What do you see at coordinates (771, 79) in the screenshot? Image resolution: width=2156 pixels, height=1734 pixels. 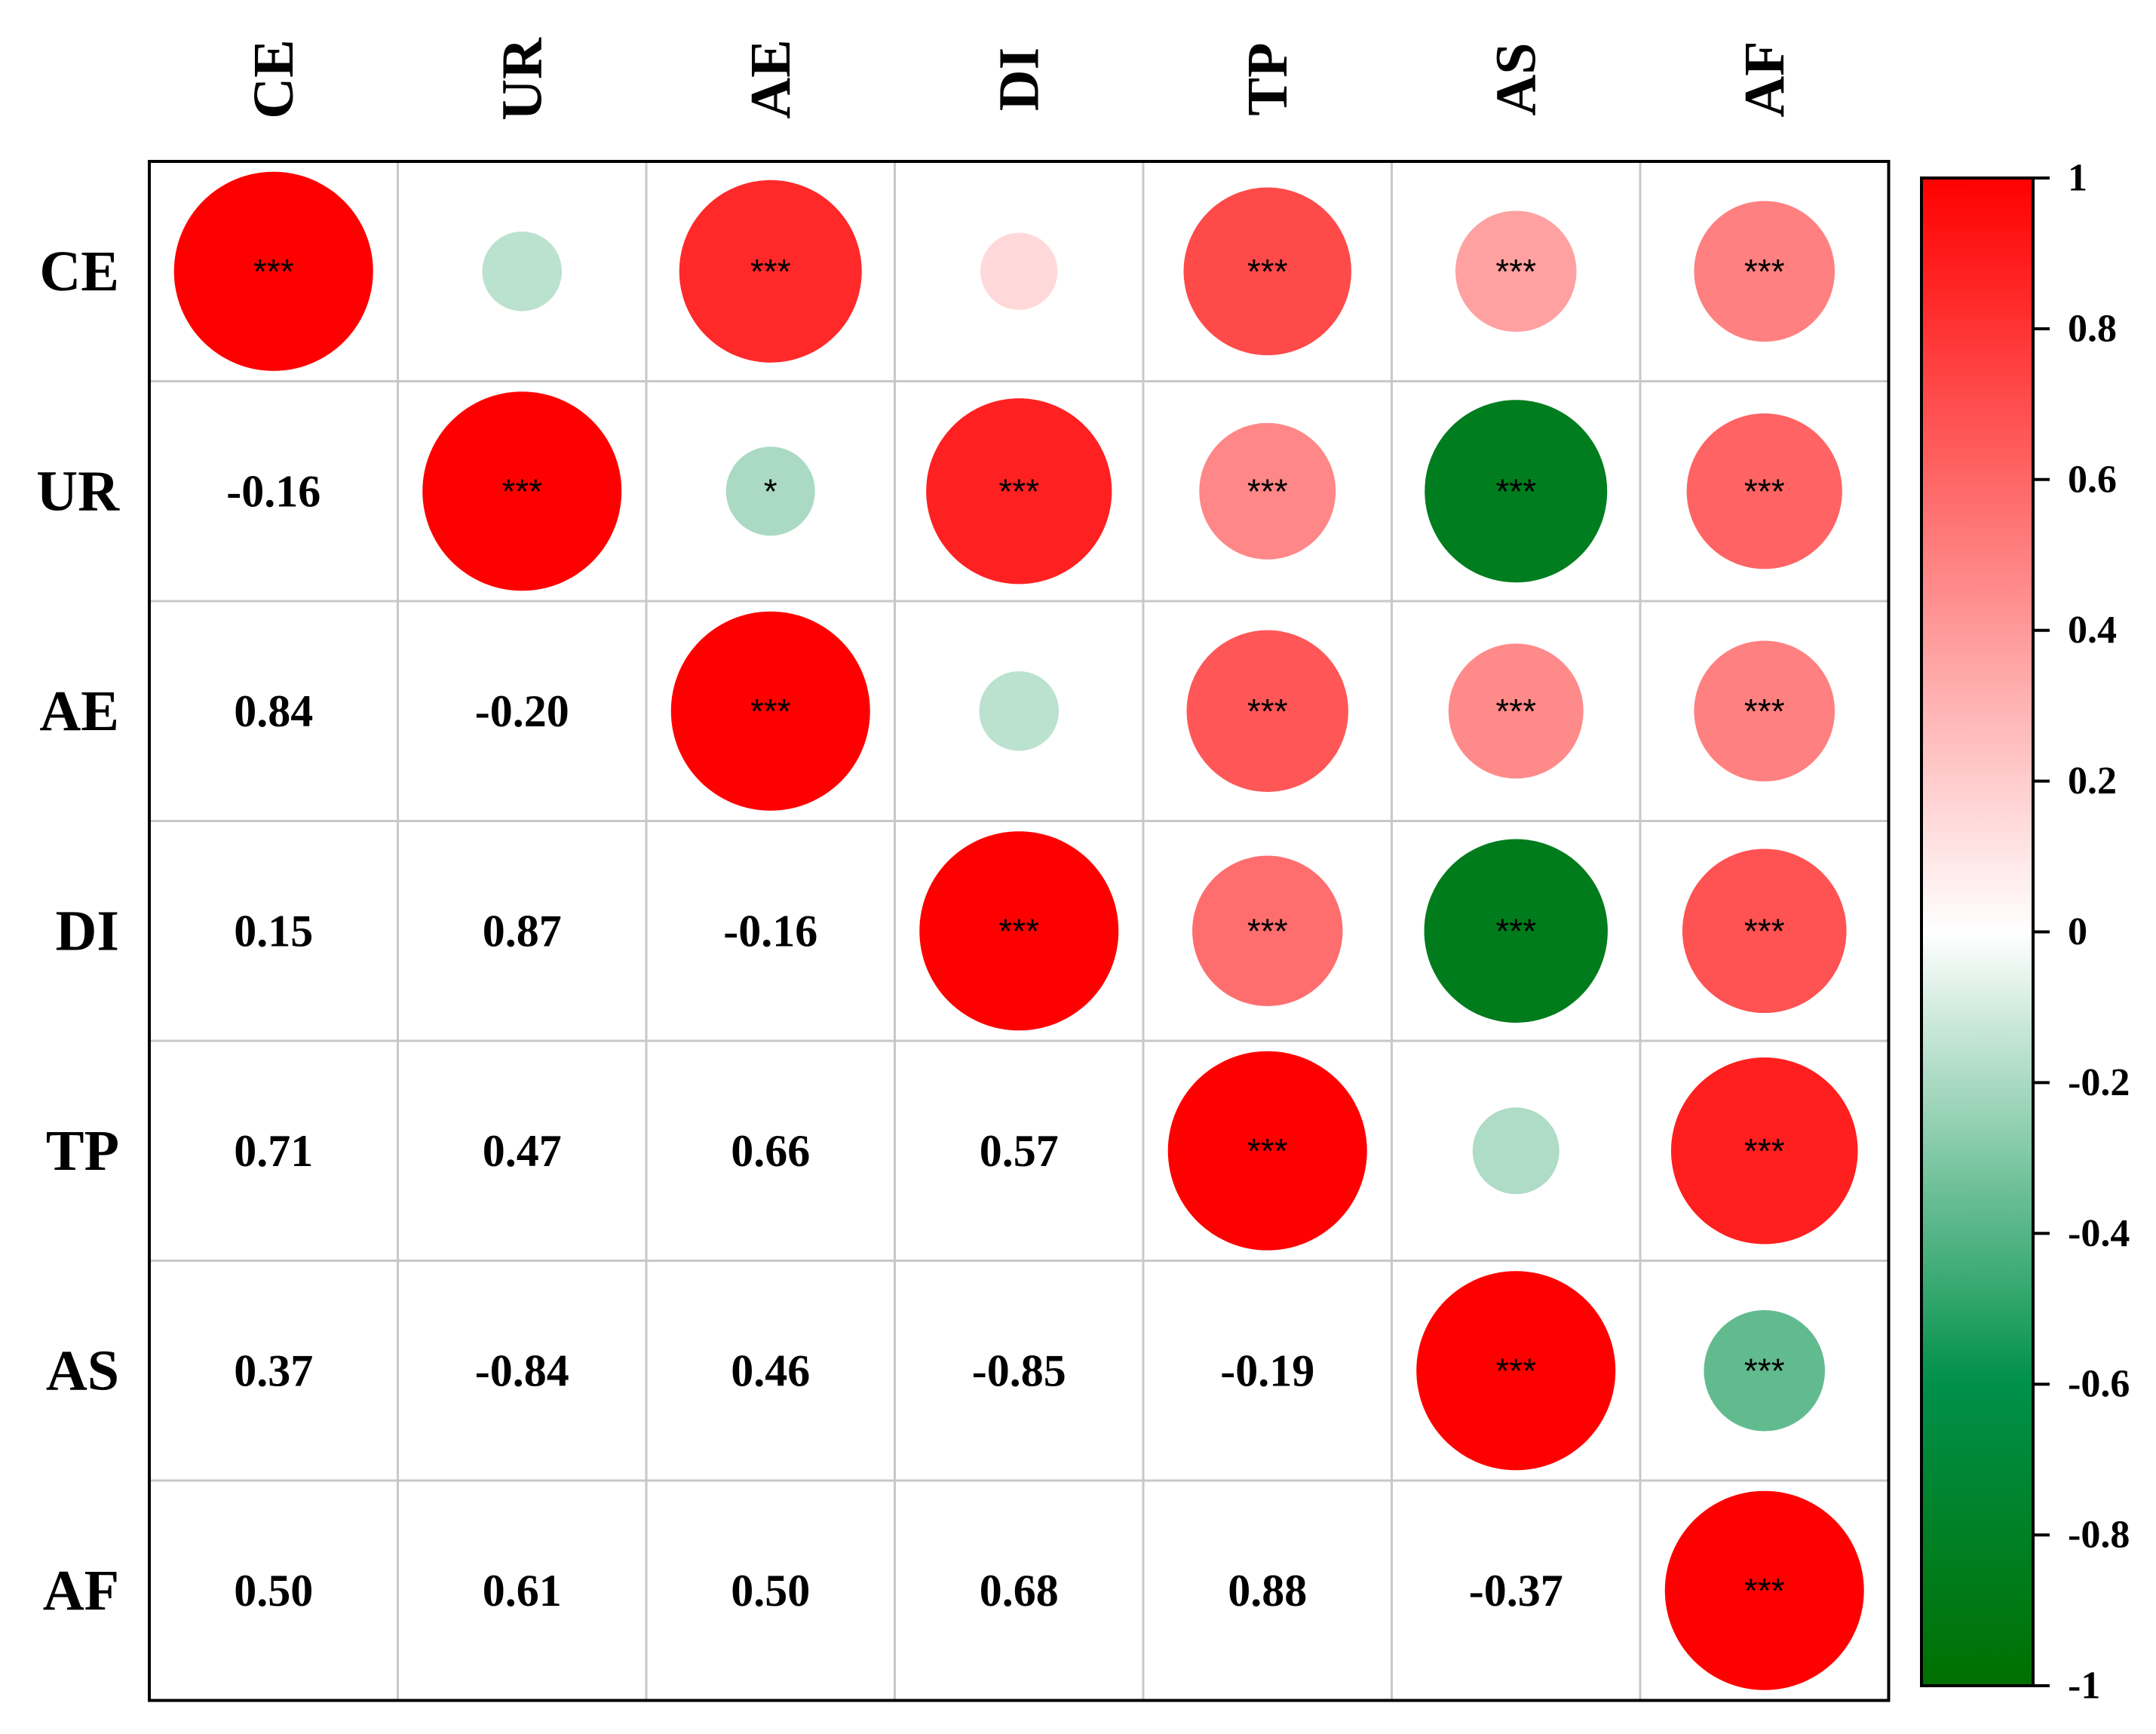 I see `column-label: AE` at bounding box center [771, 79].